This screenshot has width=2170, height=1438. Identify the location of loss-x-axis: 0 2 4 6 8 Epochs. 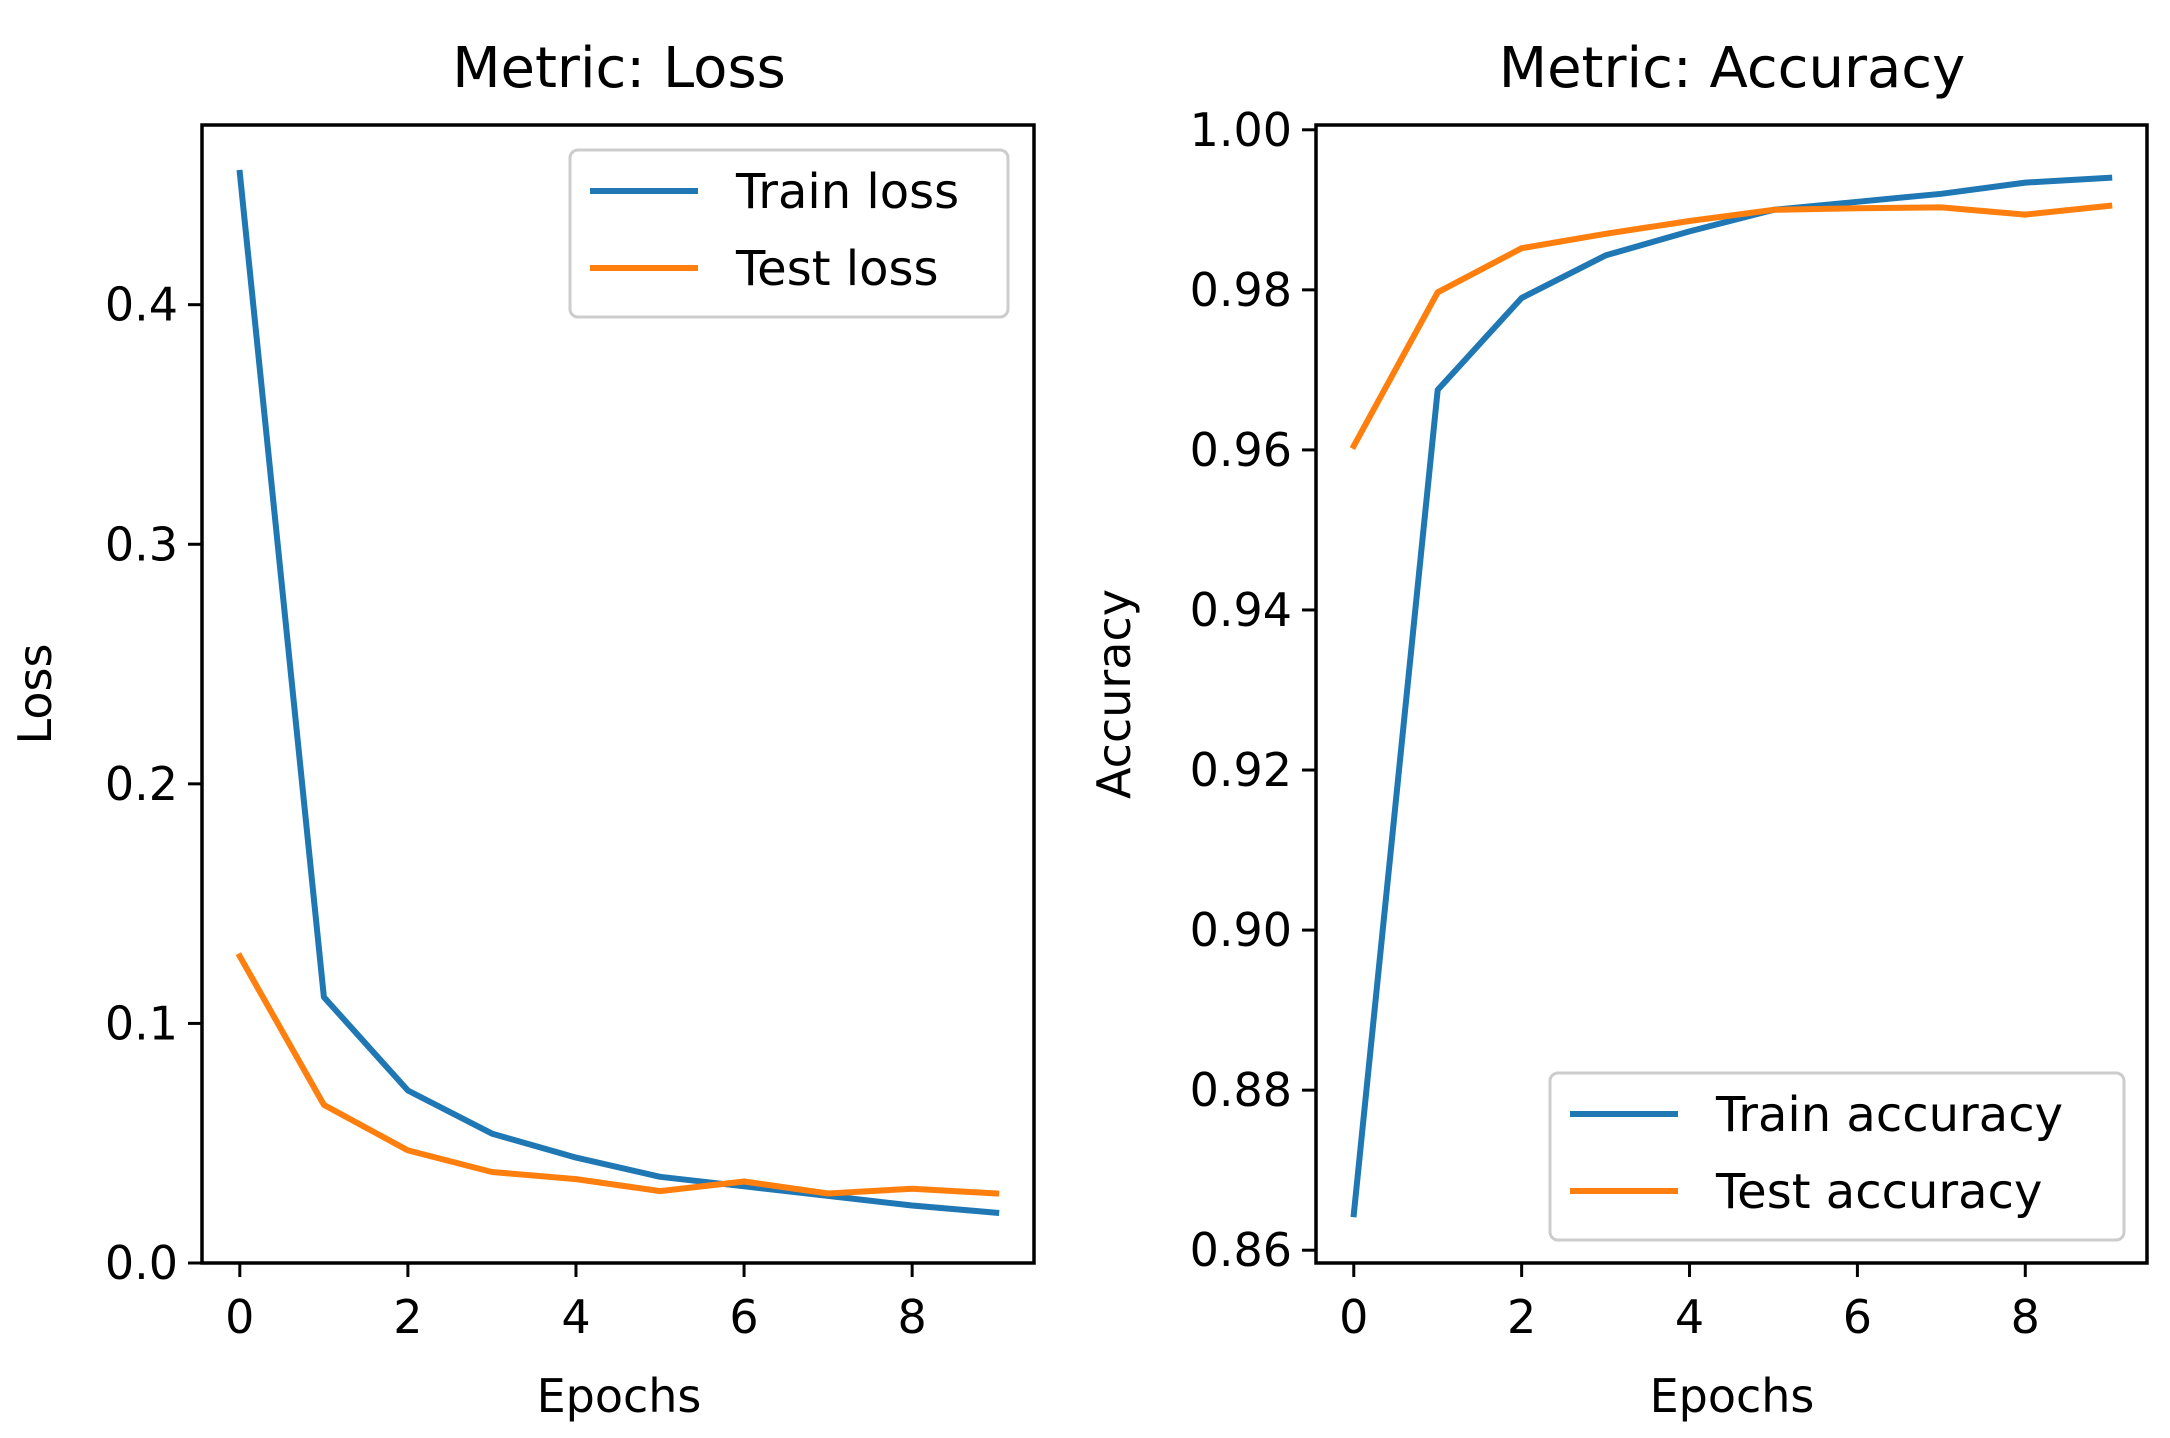
(576, 1343).